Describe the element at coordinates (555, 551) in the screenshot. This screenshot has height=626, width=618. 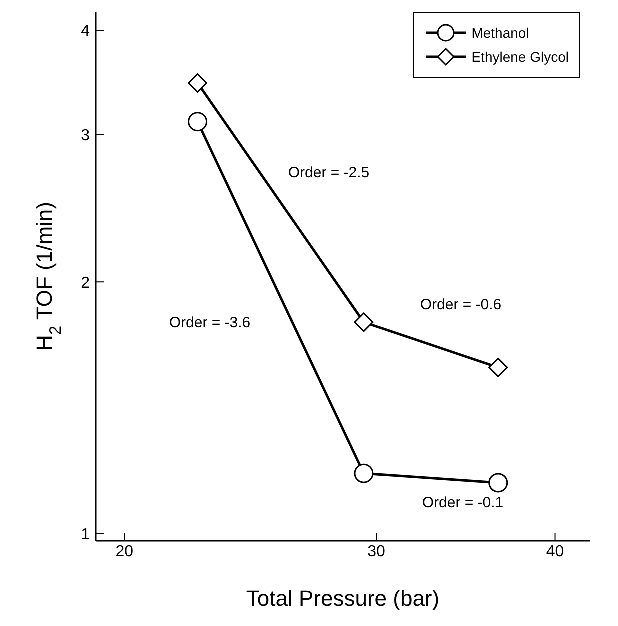
I see `x-tick-label: 40` at that location.